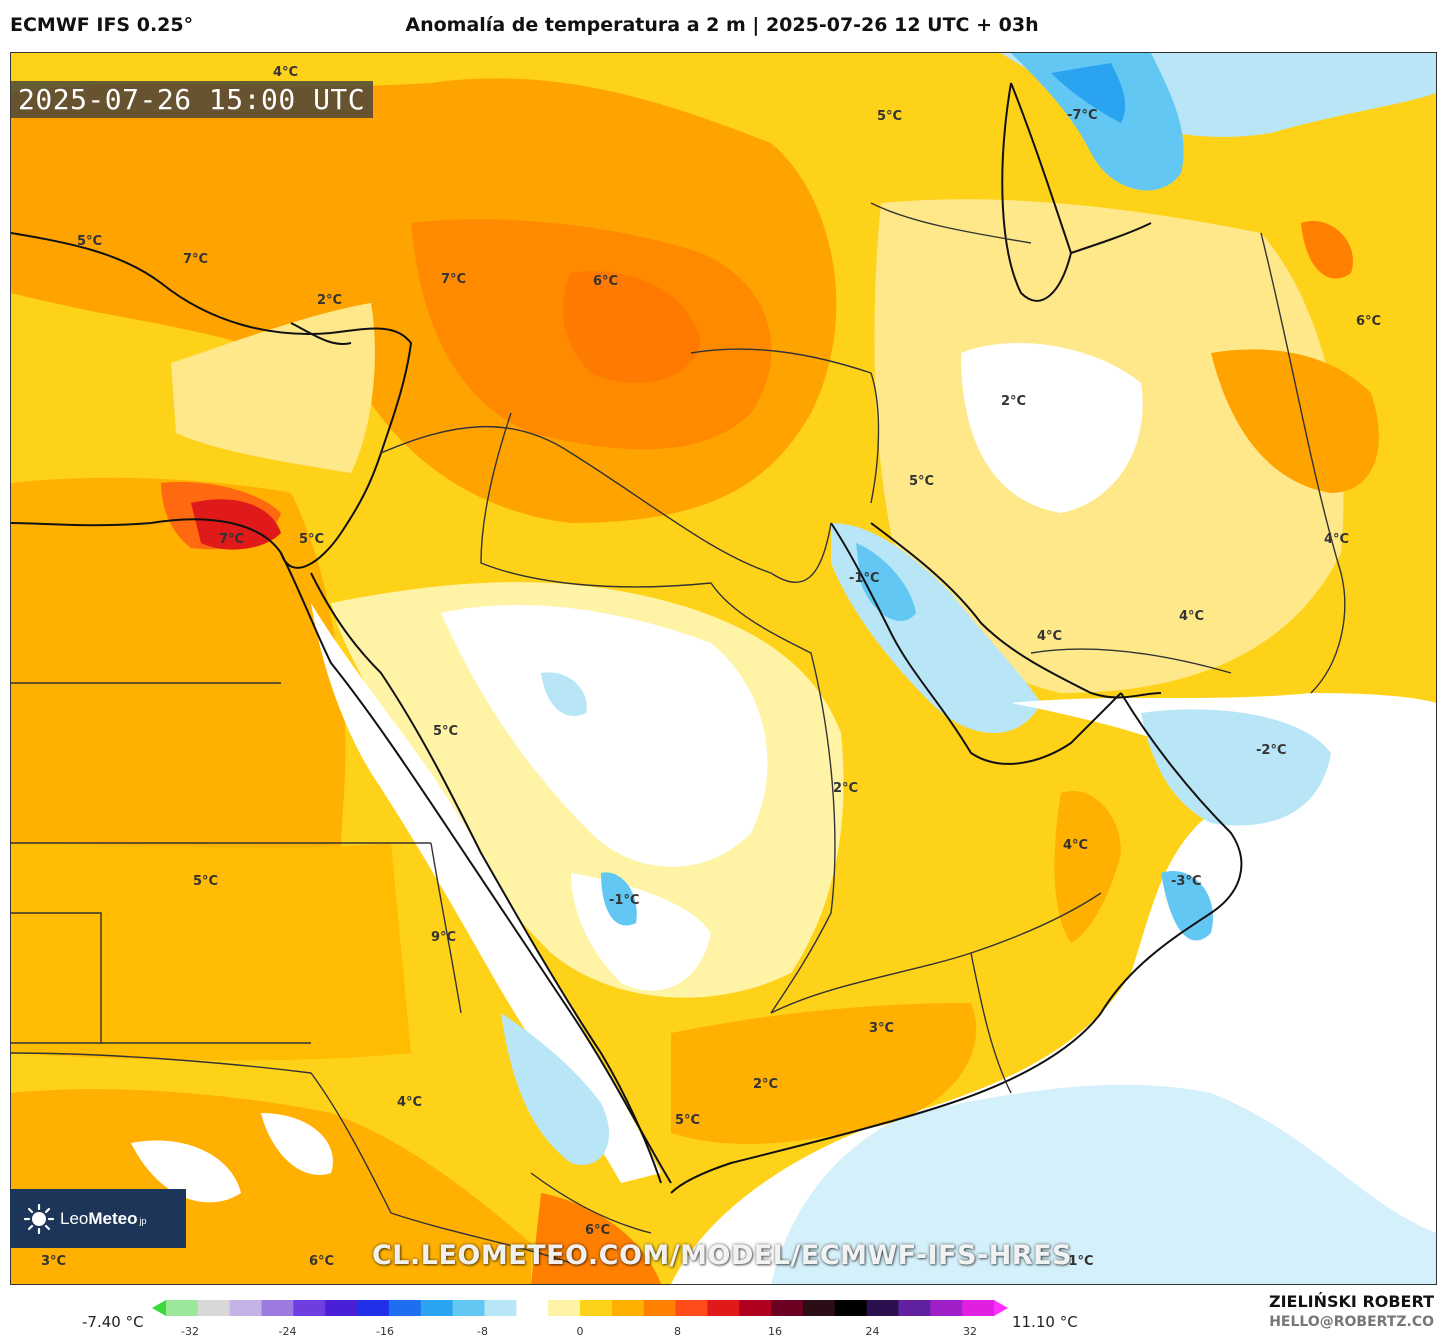 Image resolution: width=1444 pixels, height=1339 pixels. Describe the element at coordinates (722, 1255) in the screenshot. I see `source-watermark: CL.LEOMETEO.COM/MODEL/ECMWF-IFS-HRES` at that location.